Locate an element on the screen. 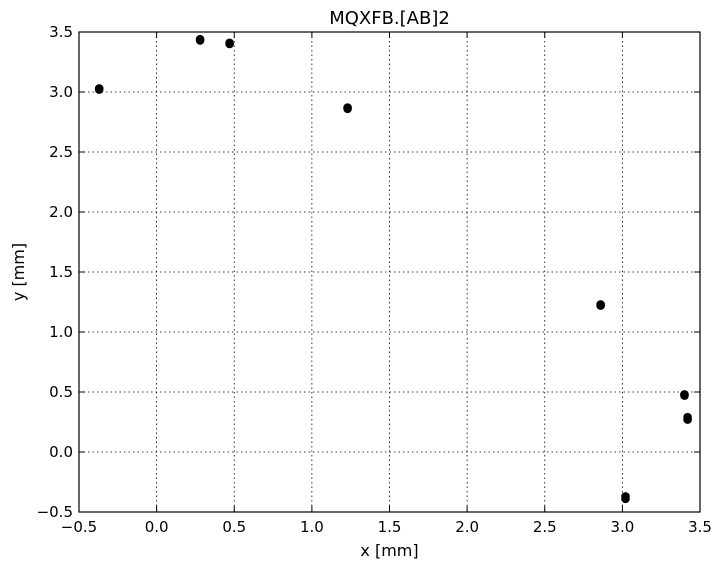 Image resolution: width=719 pixels, height=570 pixels. y-tick-label: 3.5 is located at coordinates (61, 32).